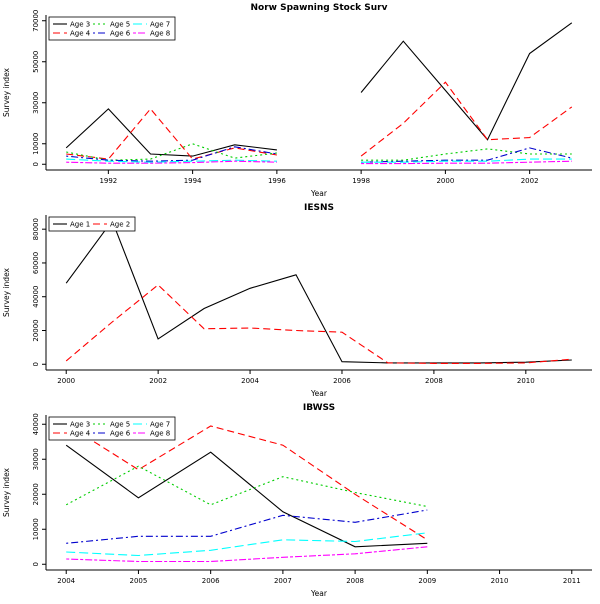 The height and width of the screenshot is (604, 600). Describe the element at coordinates (277, 181) in the screenshot. I see `x-tick-label: 1996` at that location.